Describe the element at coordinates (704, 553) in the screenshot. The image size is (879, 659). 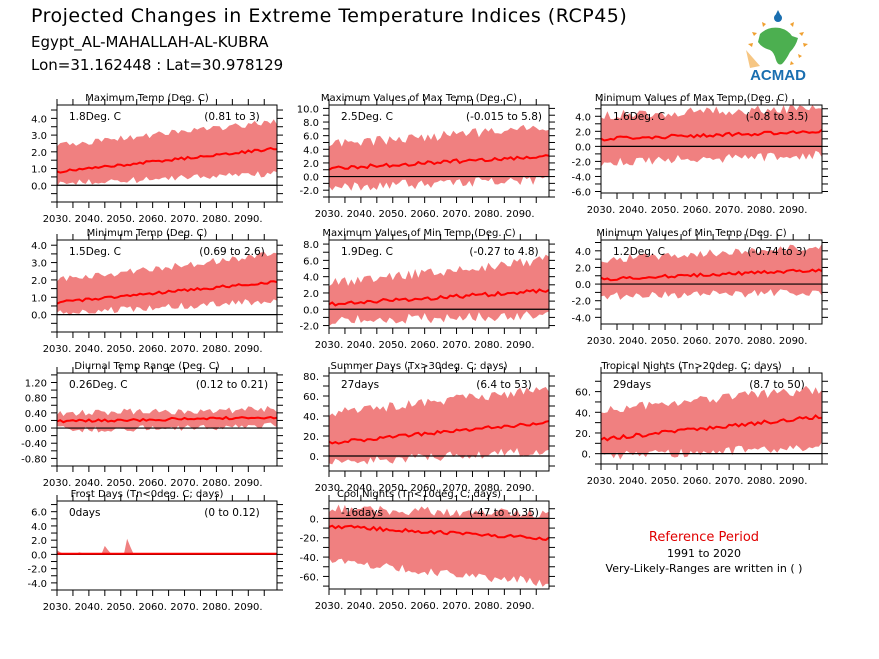
I see `reference-period-years: 1991 to 2020` at that location.